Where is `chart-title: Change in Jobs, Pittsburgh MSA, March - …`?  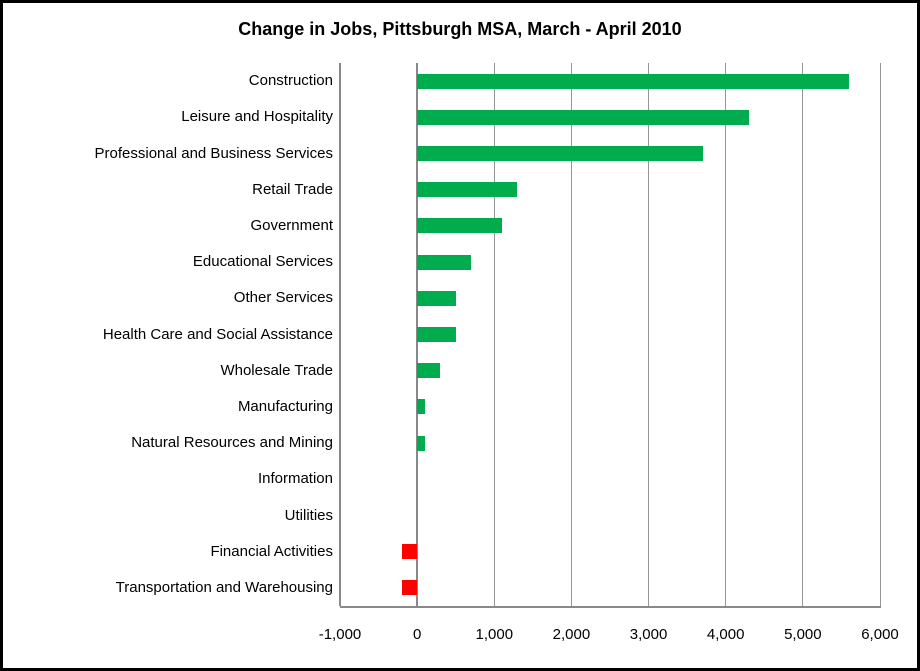
chart-title: Change in Jobs, Pittsburgh MSA, March - … is located at coordinates (460, 29).